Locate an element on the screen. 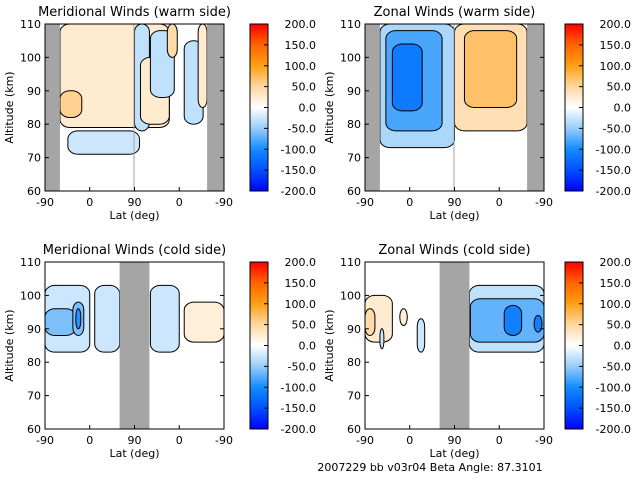  chart-title: Zonal Winds (cold side) is located at coordinates (454, 250).